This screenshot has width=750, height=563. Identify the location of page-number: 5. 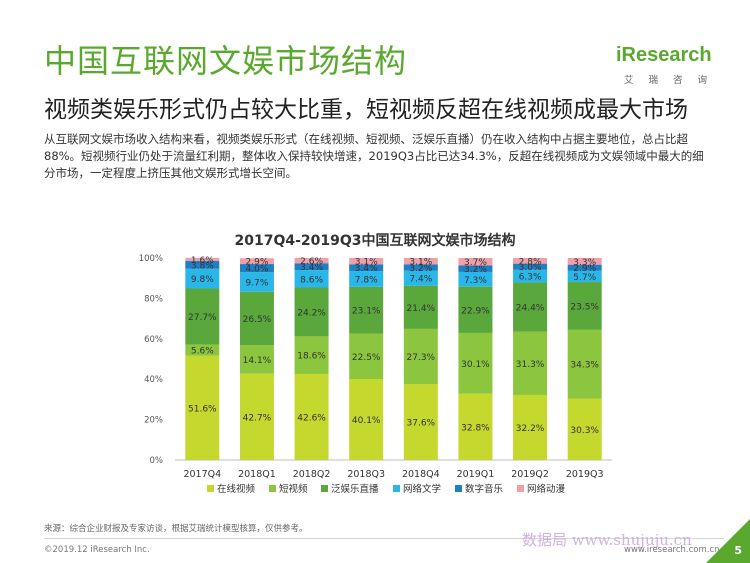
(738, 550).